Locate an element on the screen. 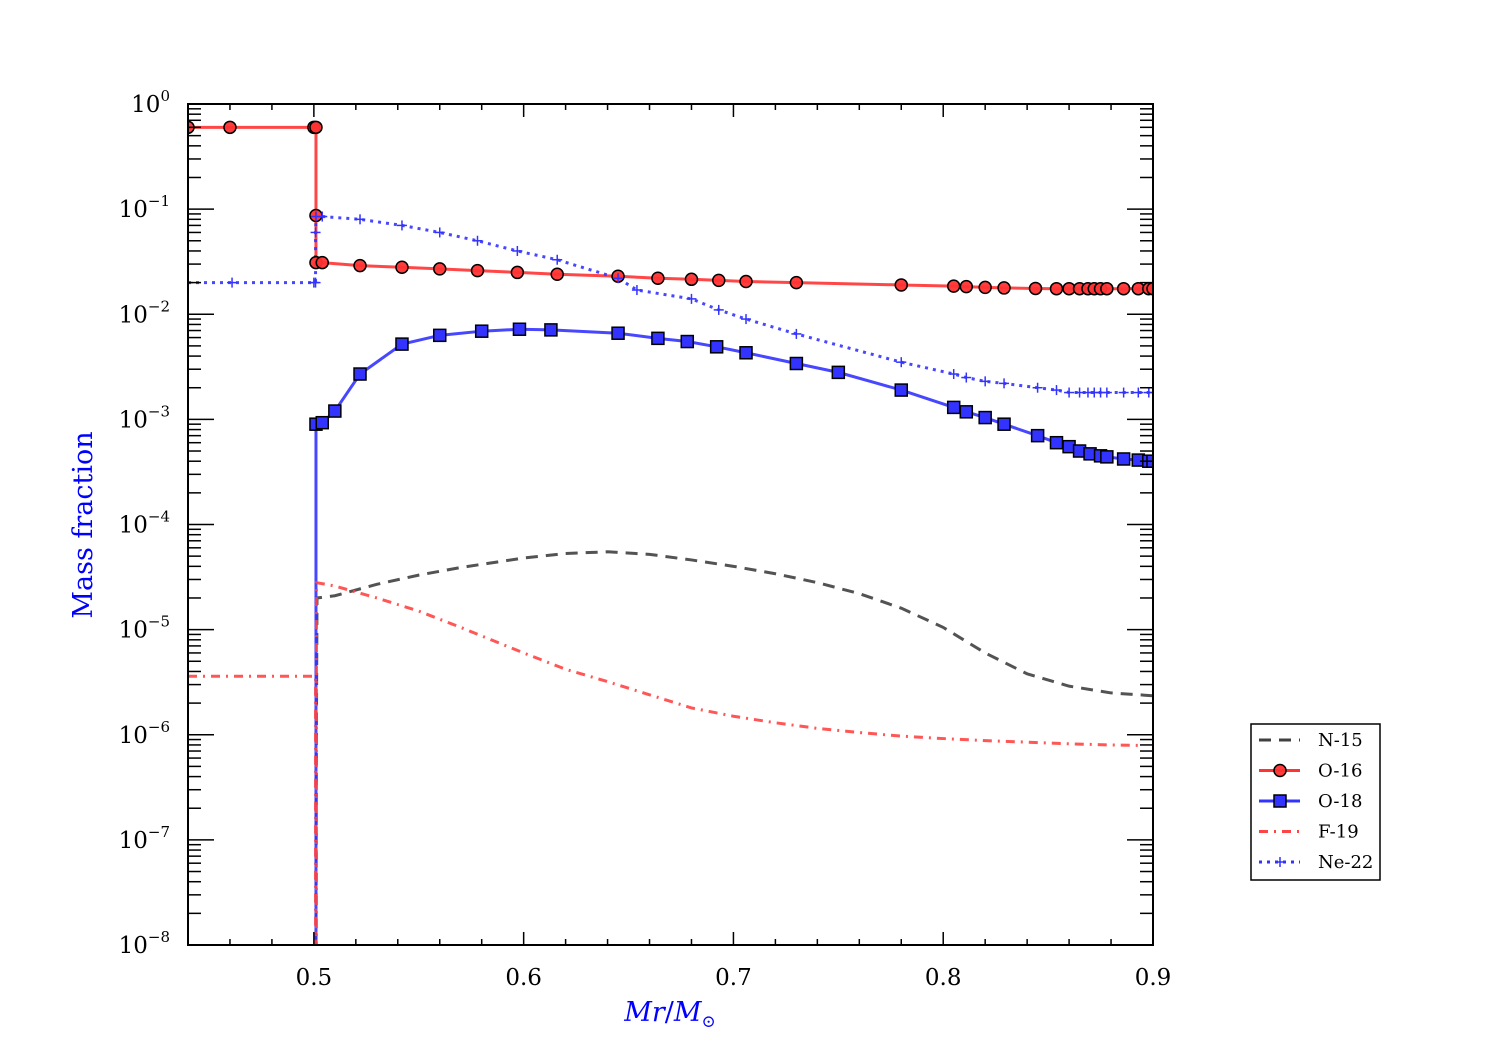 The width and height of the screenshot is (1500, 1050). y-tick-label: 10⁻⁵ is located at coordinates (144, 628).